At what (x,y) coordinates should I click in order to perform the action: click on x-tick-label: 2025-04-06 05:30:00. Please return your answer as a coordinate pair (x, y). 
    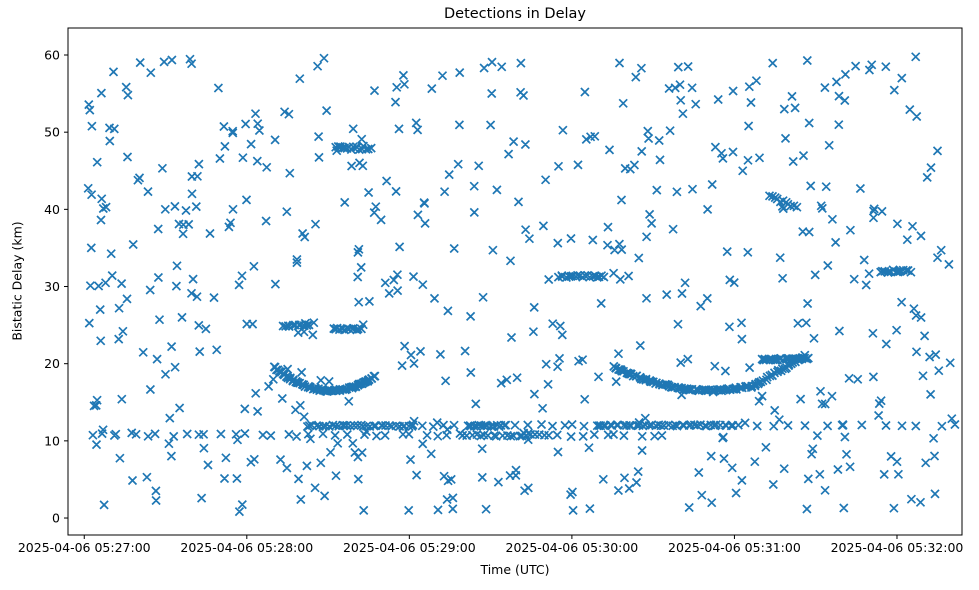
    Looking at the image, I should click on (572, 547).